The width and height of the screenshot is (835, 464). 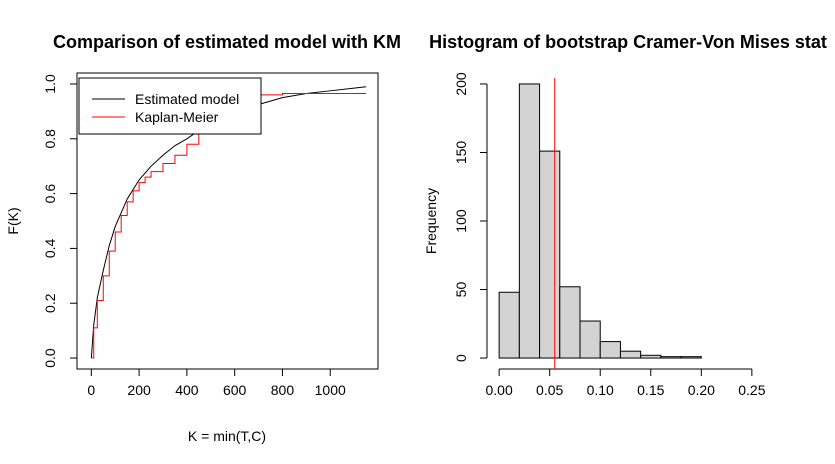 What do you see at coordinates (13, 220) in the screenshot?
I see `left-y-axis-label: F(K)` at bounding box center [13, 220].